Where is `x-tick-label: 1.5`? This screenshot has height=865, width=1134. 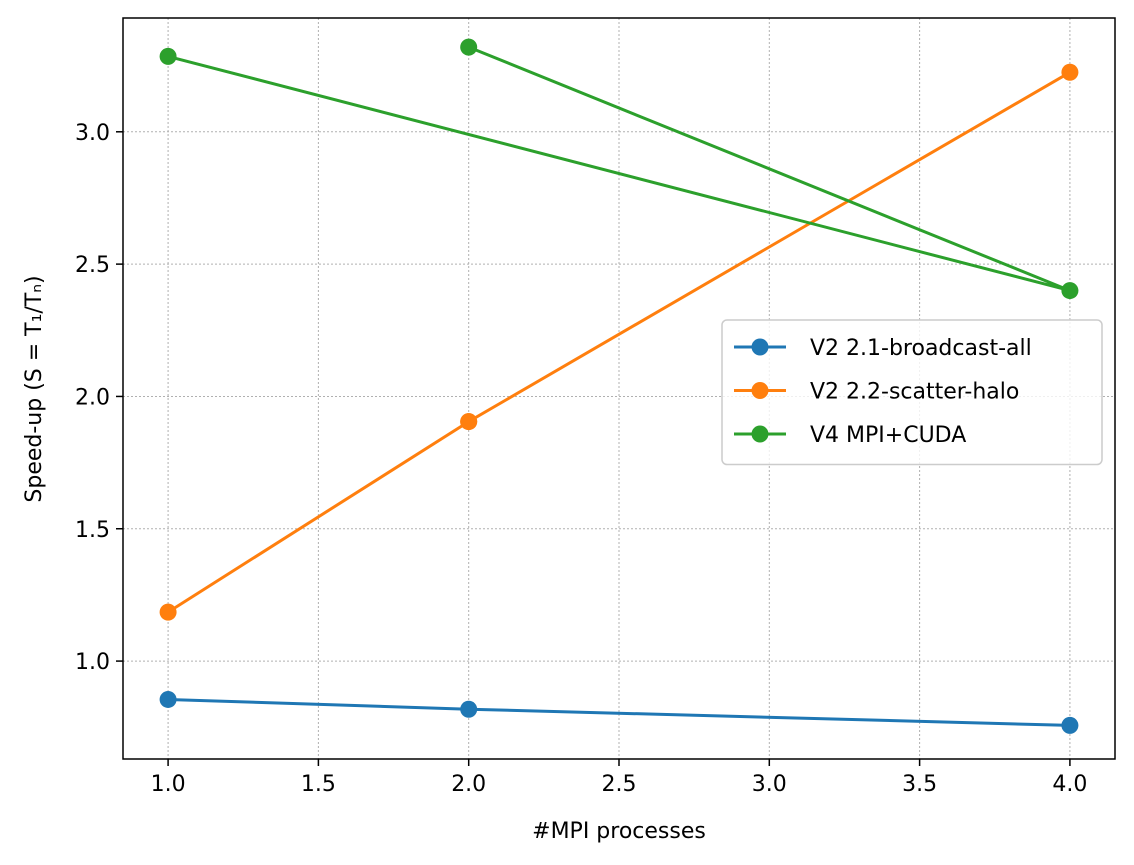 x-tick-label: 1.5 is located at coordinates (318, 784).